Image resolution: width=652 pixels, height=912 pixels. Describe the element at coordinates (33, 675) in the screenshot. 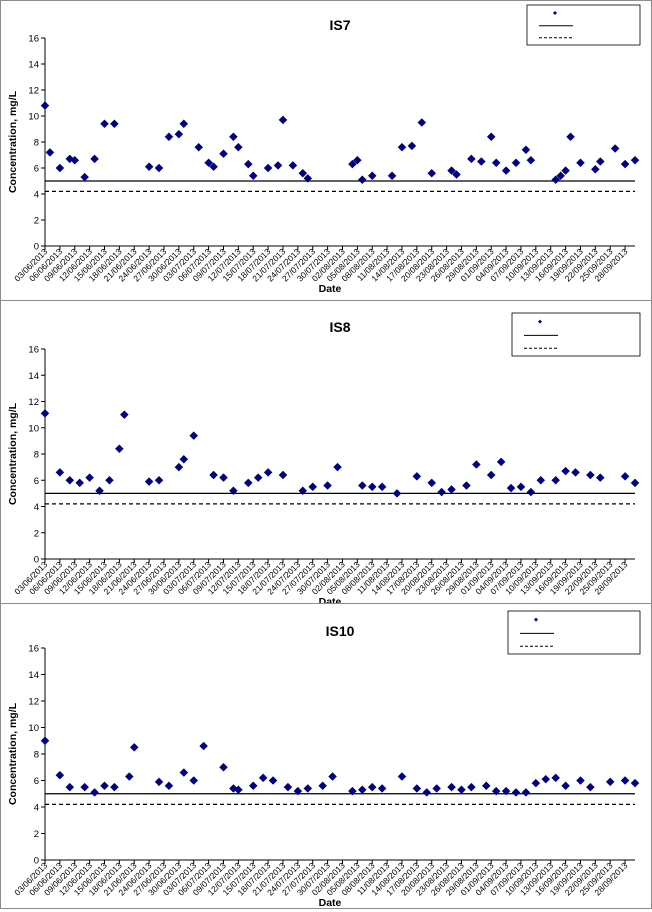

I see `y-tick-label: 14` at that location.